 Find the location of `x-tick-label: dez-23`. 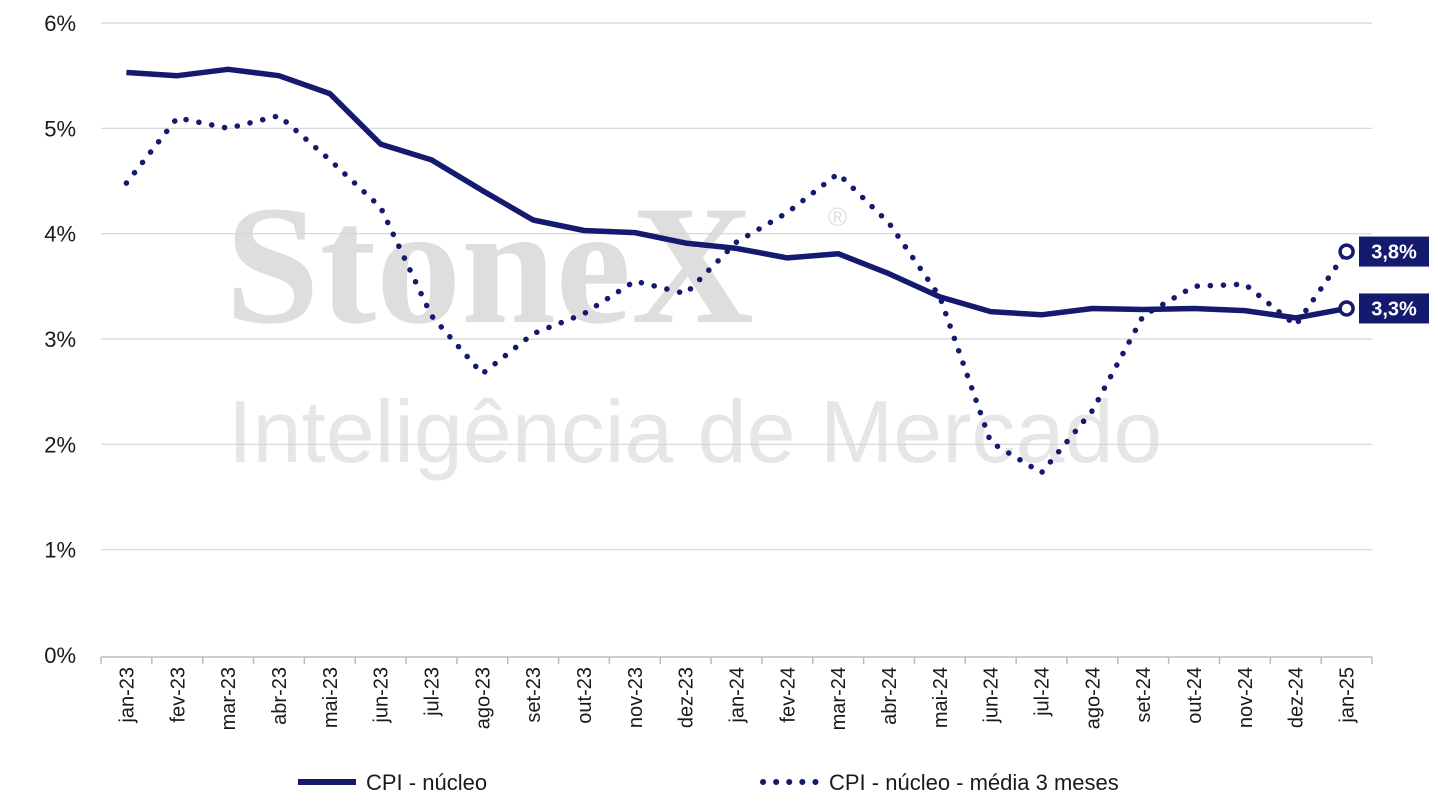

x-tick-label: dez-23 is located at coordinates (687, 697).